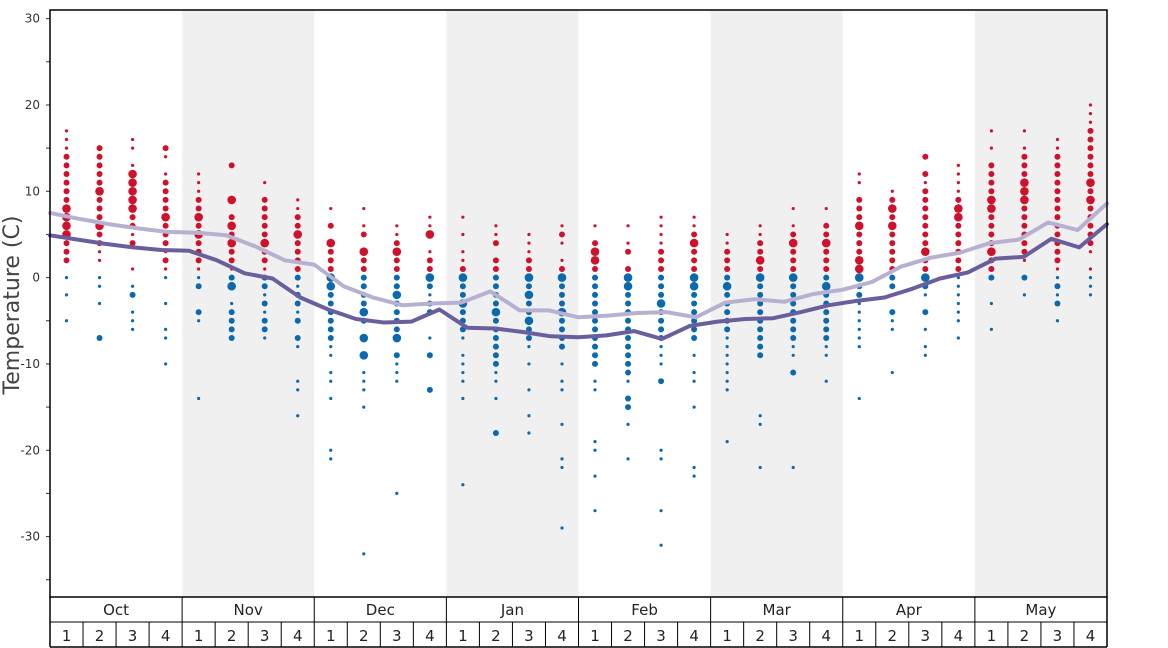 This screenshot has height=648, width=1168. I want to click on week-label: 4, so click(562, 636).